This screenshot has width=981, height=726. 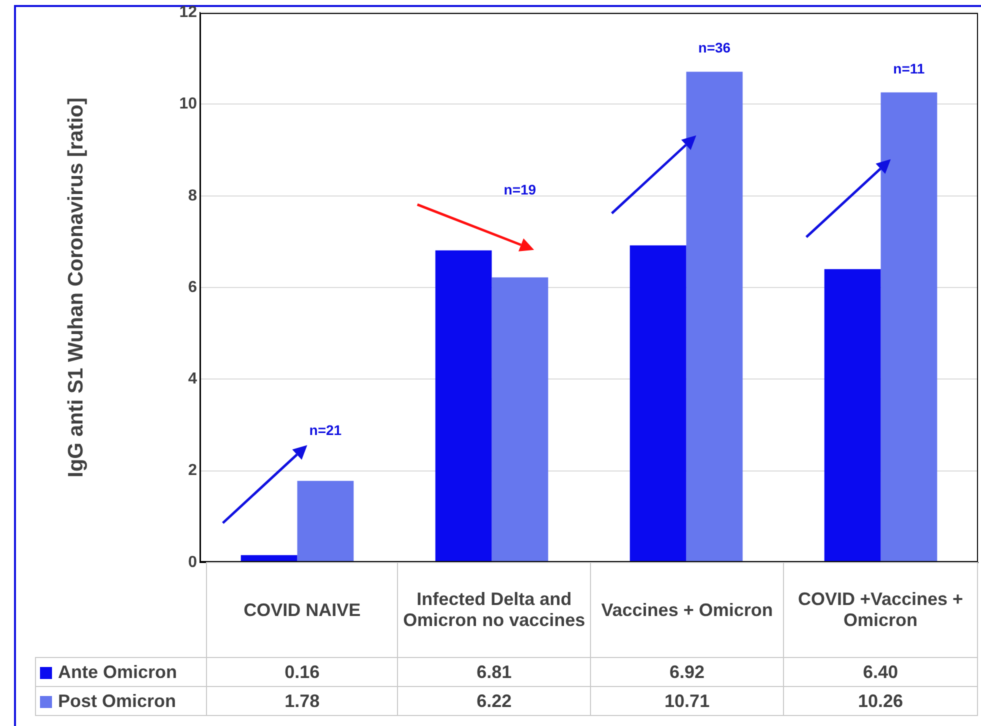 What do you see at coordinates (687, 672) in the screenshot?
I see `data-label: 6.92` at bounding box center [687, 672].